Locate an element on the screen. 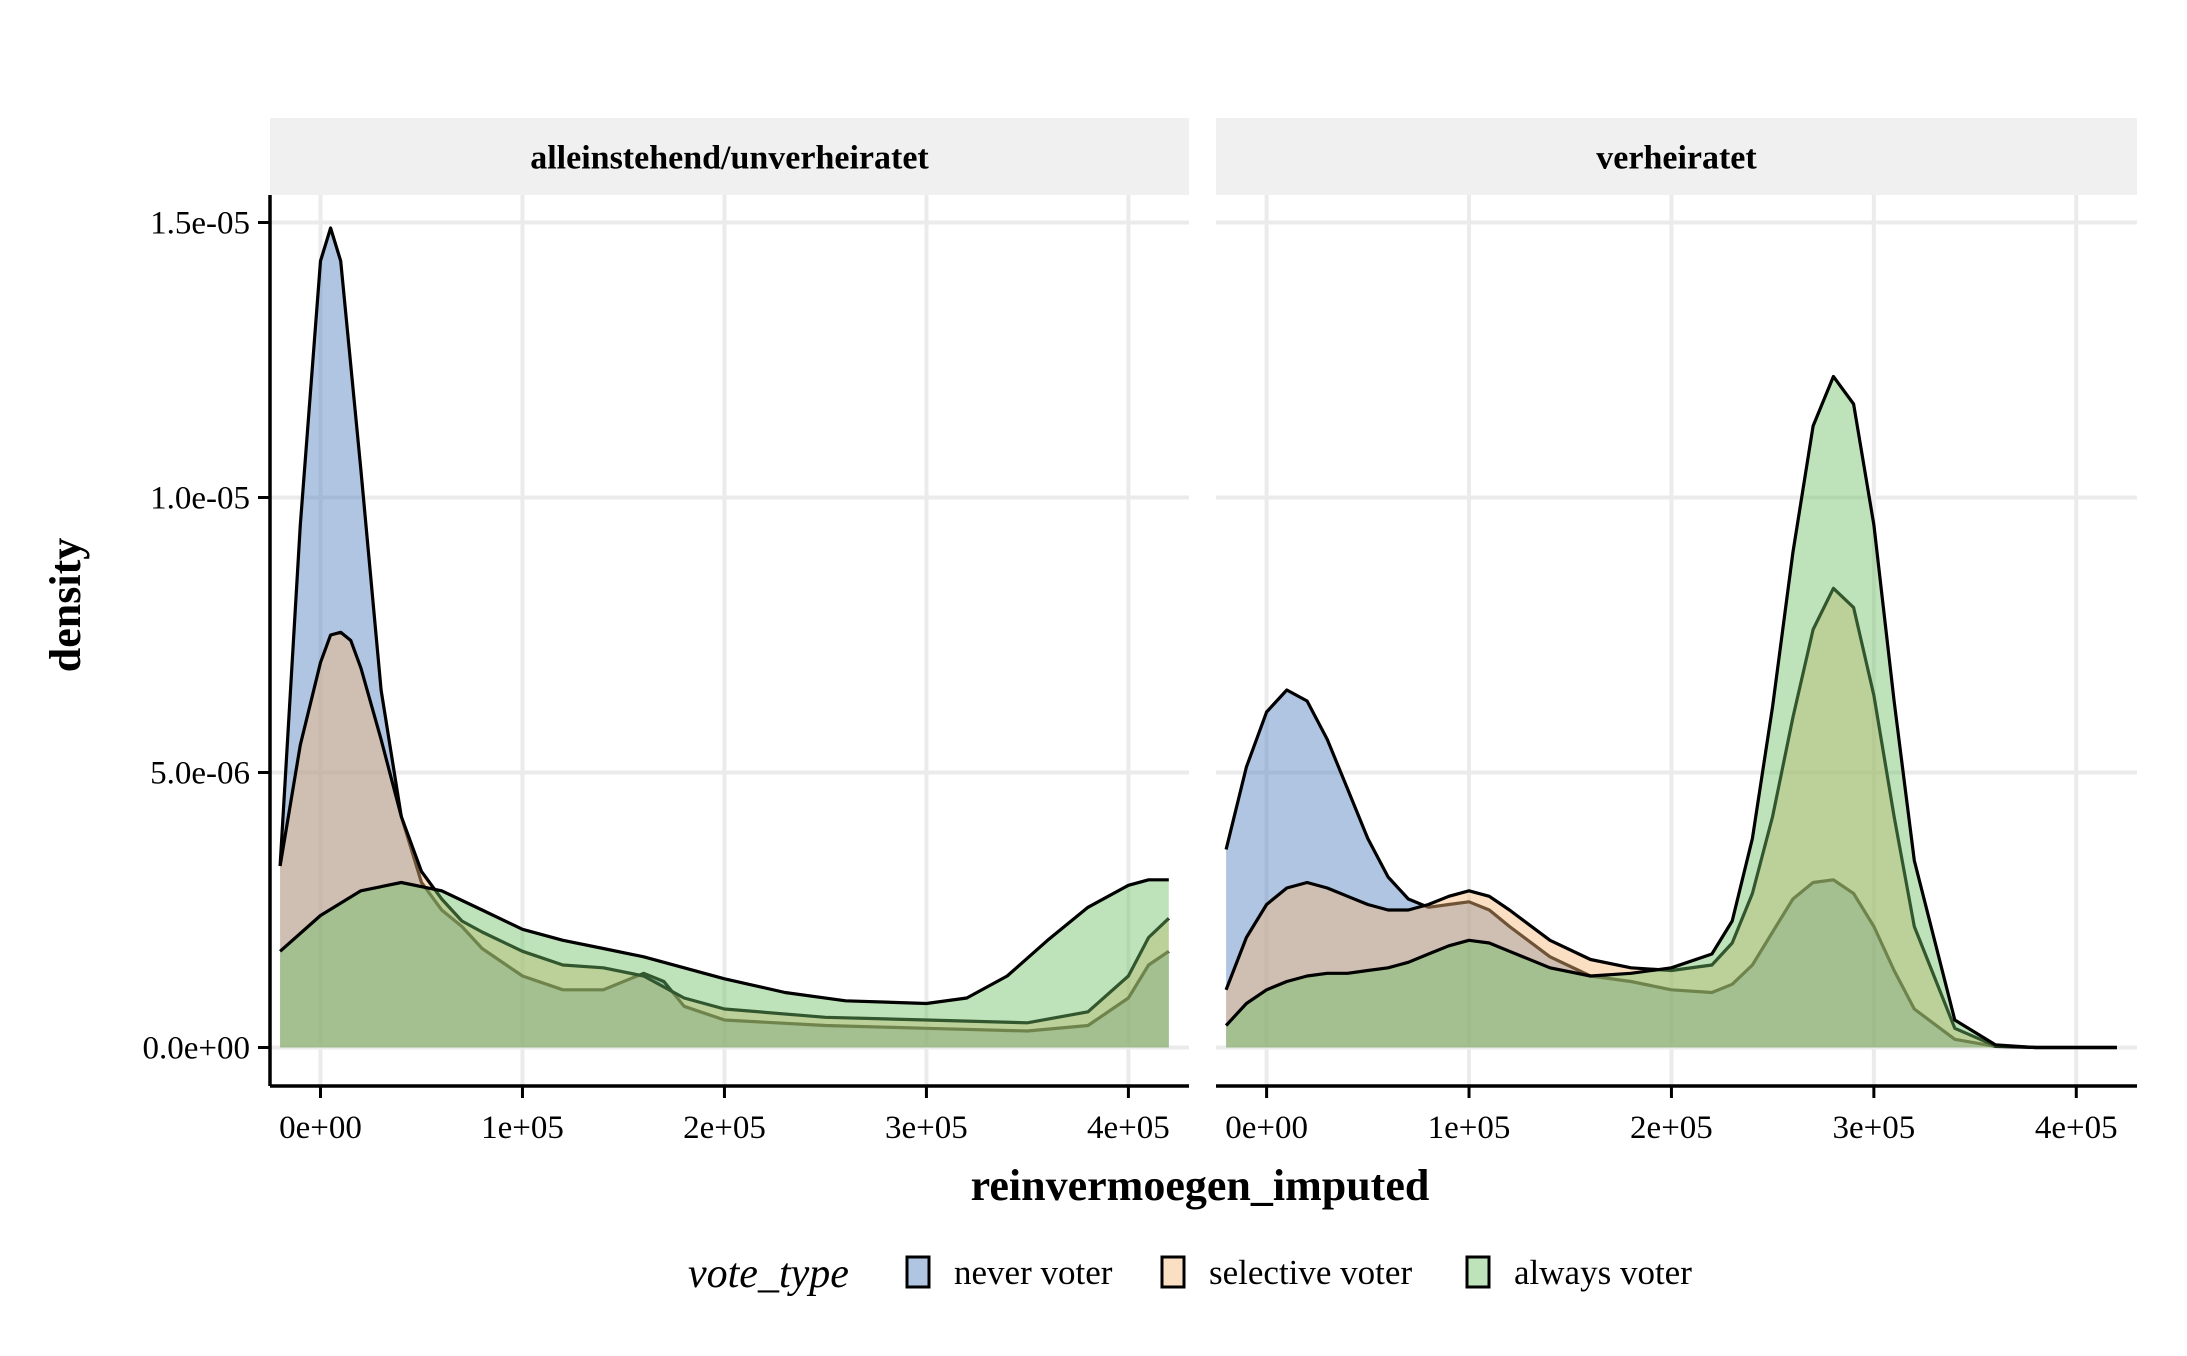 The width and height of the screenshot is (2187, 1356). strip-label: verheiratet is located at coordinates (1676, 158).